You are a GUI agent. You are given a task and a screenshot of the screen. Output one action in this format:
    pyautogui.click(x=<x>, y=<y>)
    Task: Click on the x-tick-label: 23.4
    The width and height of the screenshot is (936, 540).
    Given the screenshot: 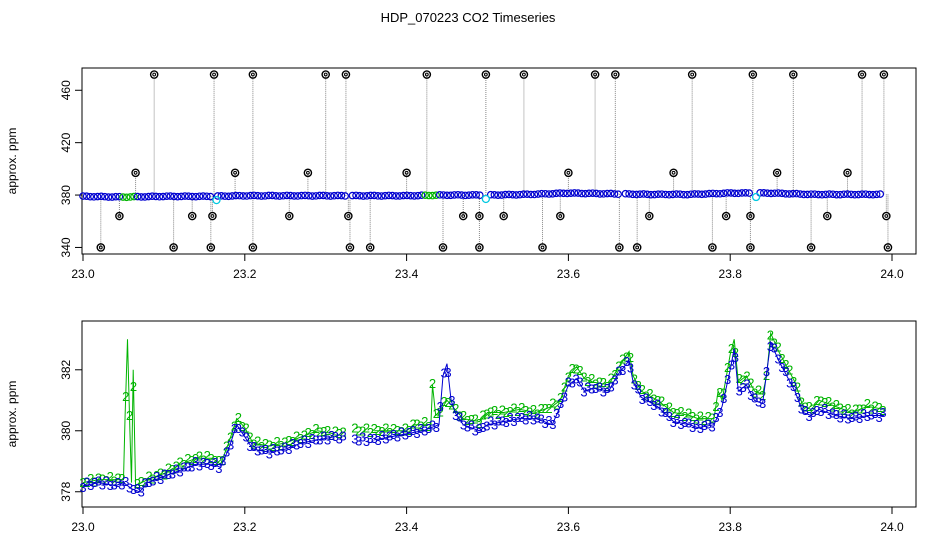 What is the action you would take?
    pyautogui.click(x=407, y=274)
    